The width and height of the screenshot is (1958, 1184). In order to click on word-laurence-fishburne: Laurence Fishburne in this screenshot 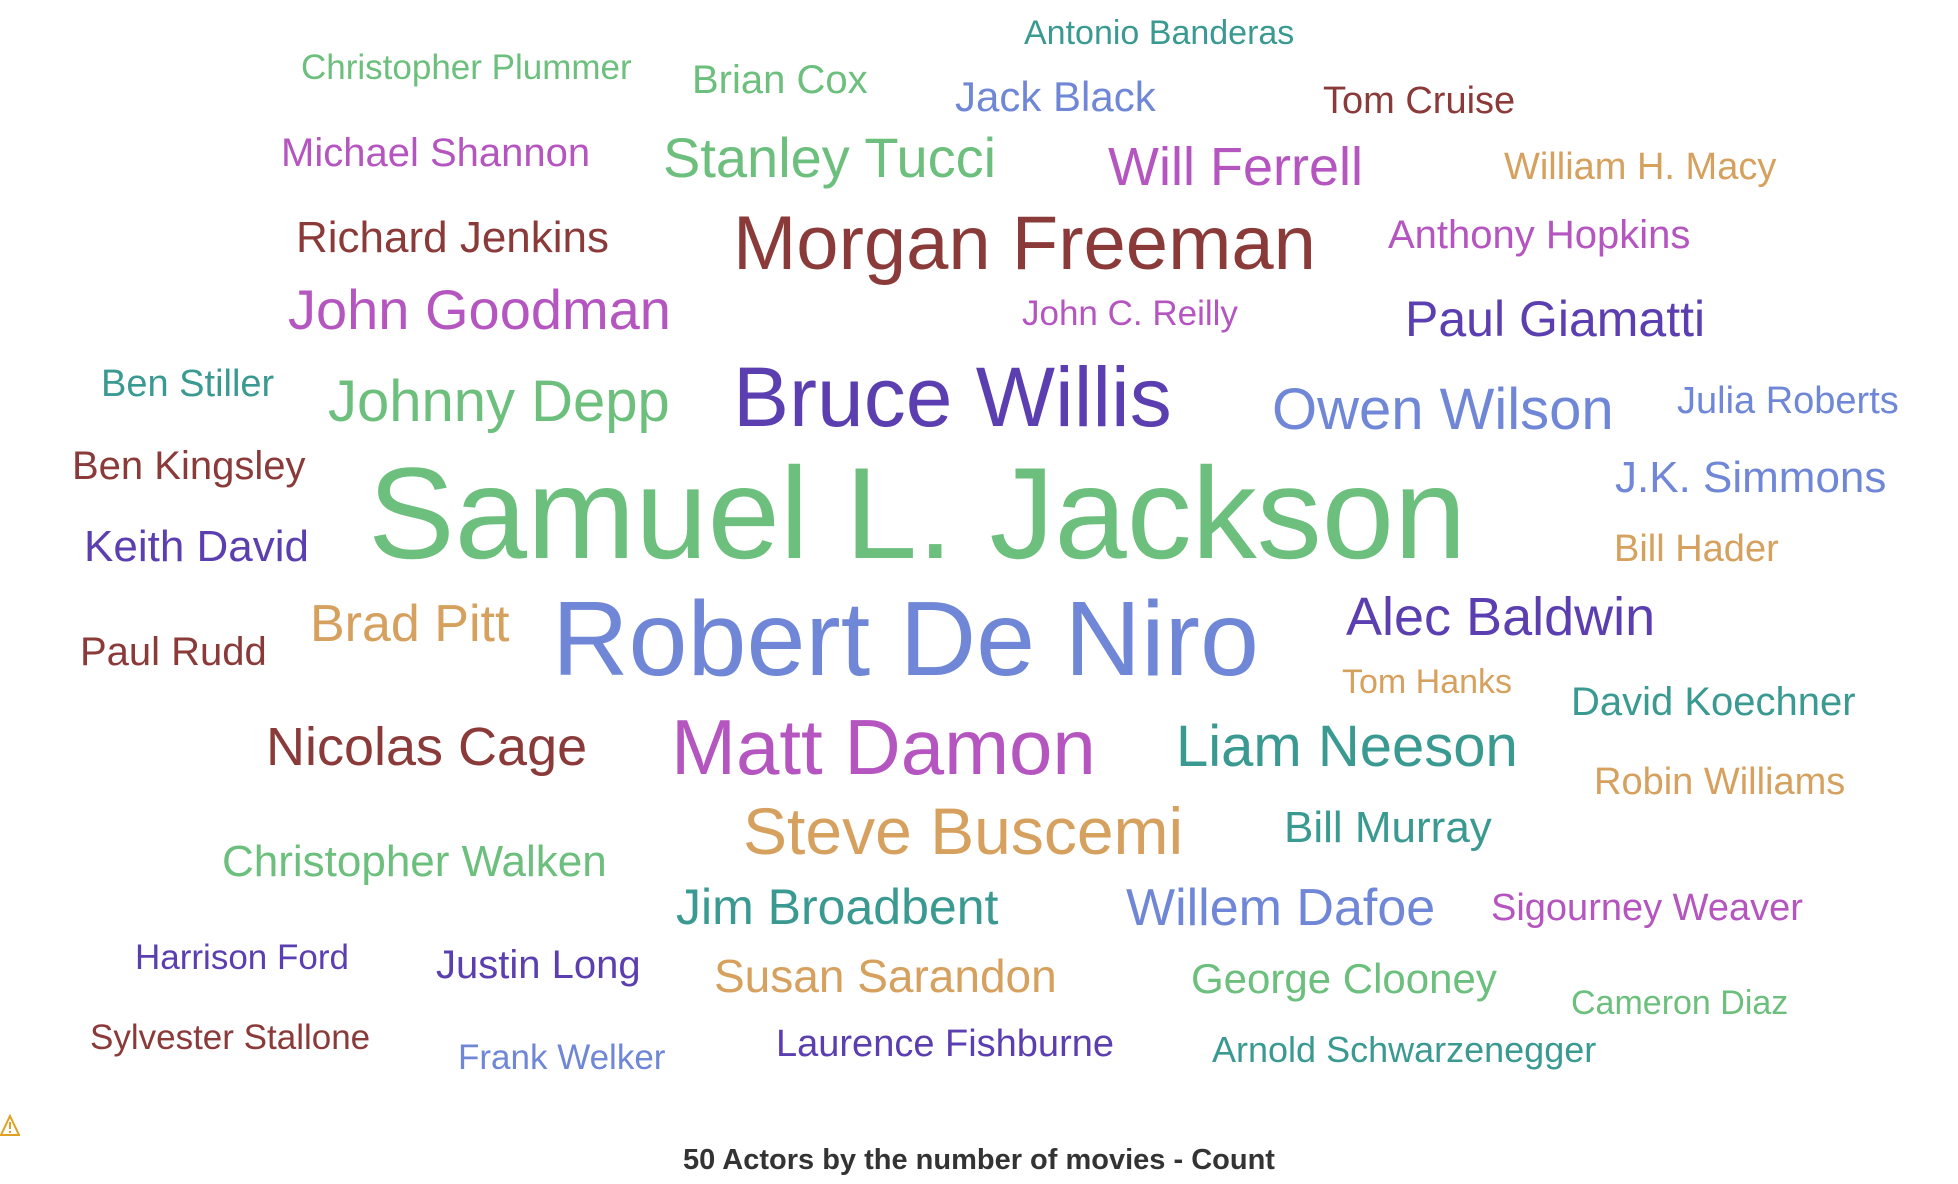, I will do `click(945, 1044)`.